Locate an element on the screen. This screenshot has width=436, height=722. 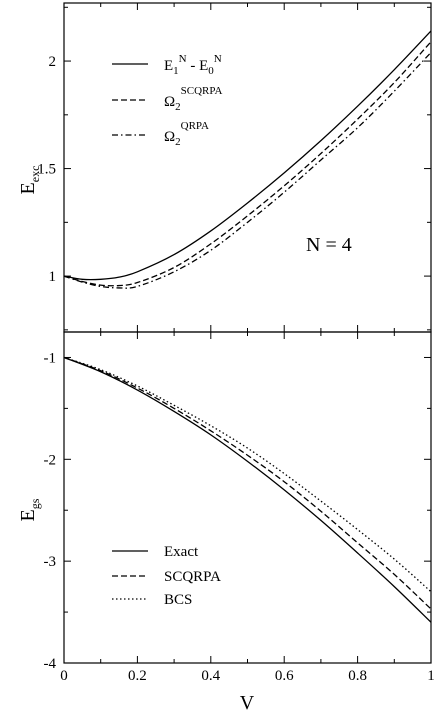
x-tick-label-2: 0.4 is located at coordinates (210, 676).